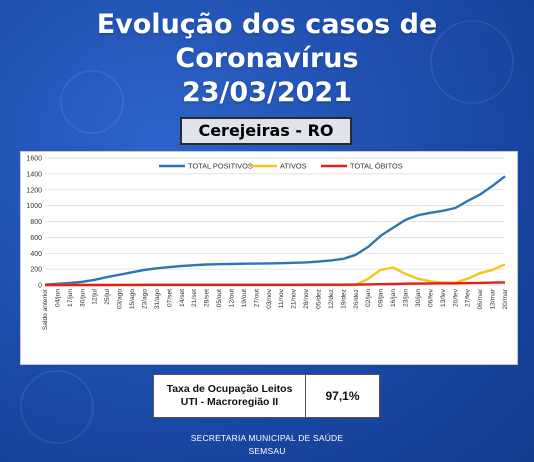  I want to click on title-line-2: Coronavírus, so click(267, 58).